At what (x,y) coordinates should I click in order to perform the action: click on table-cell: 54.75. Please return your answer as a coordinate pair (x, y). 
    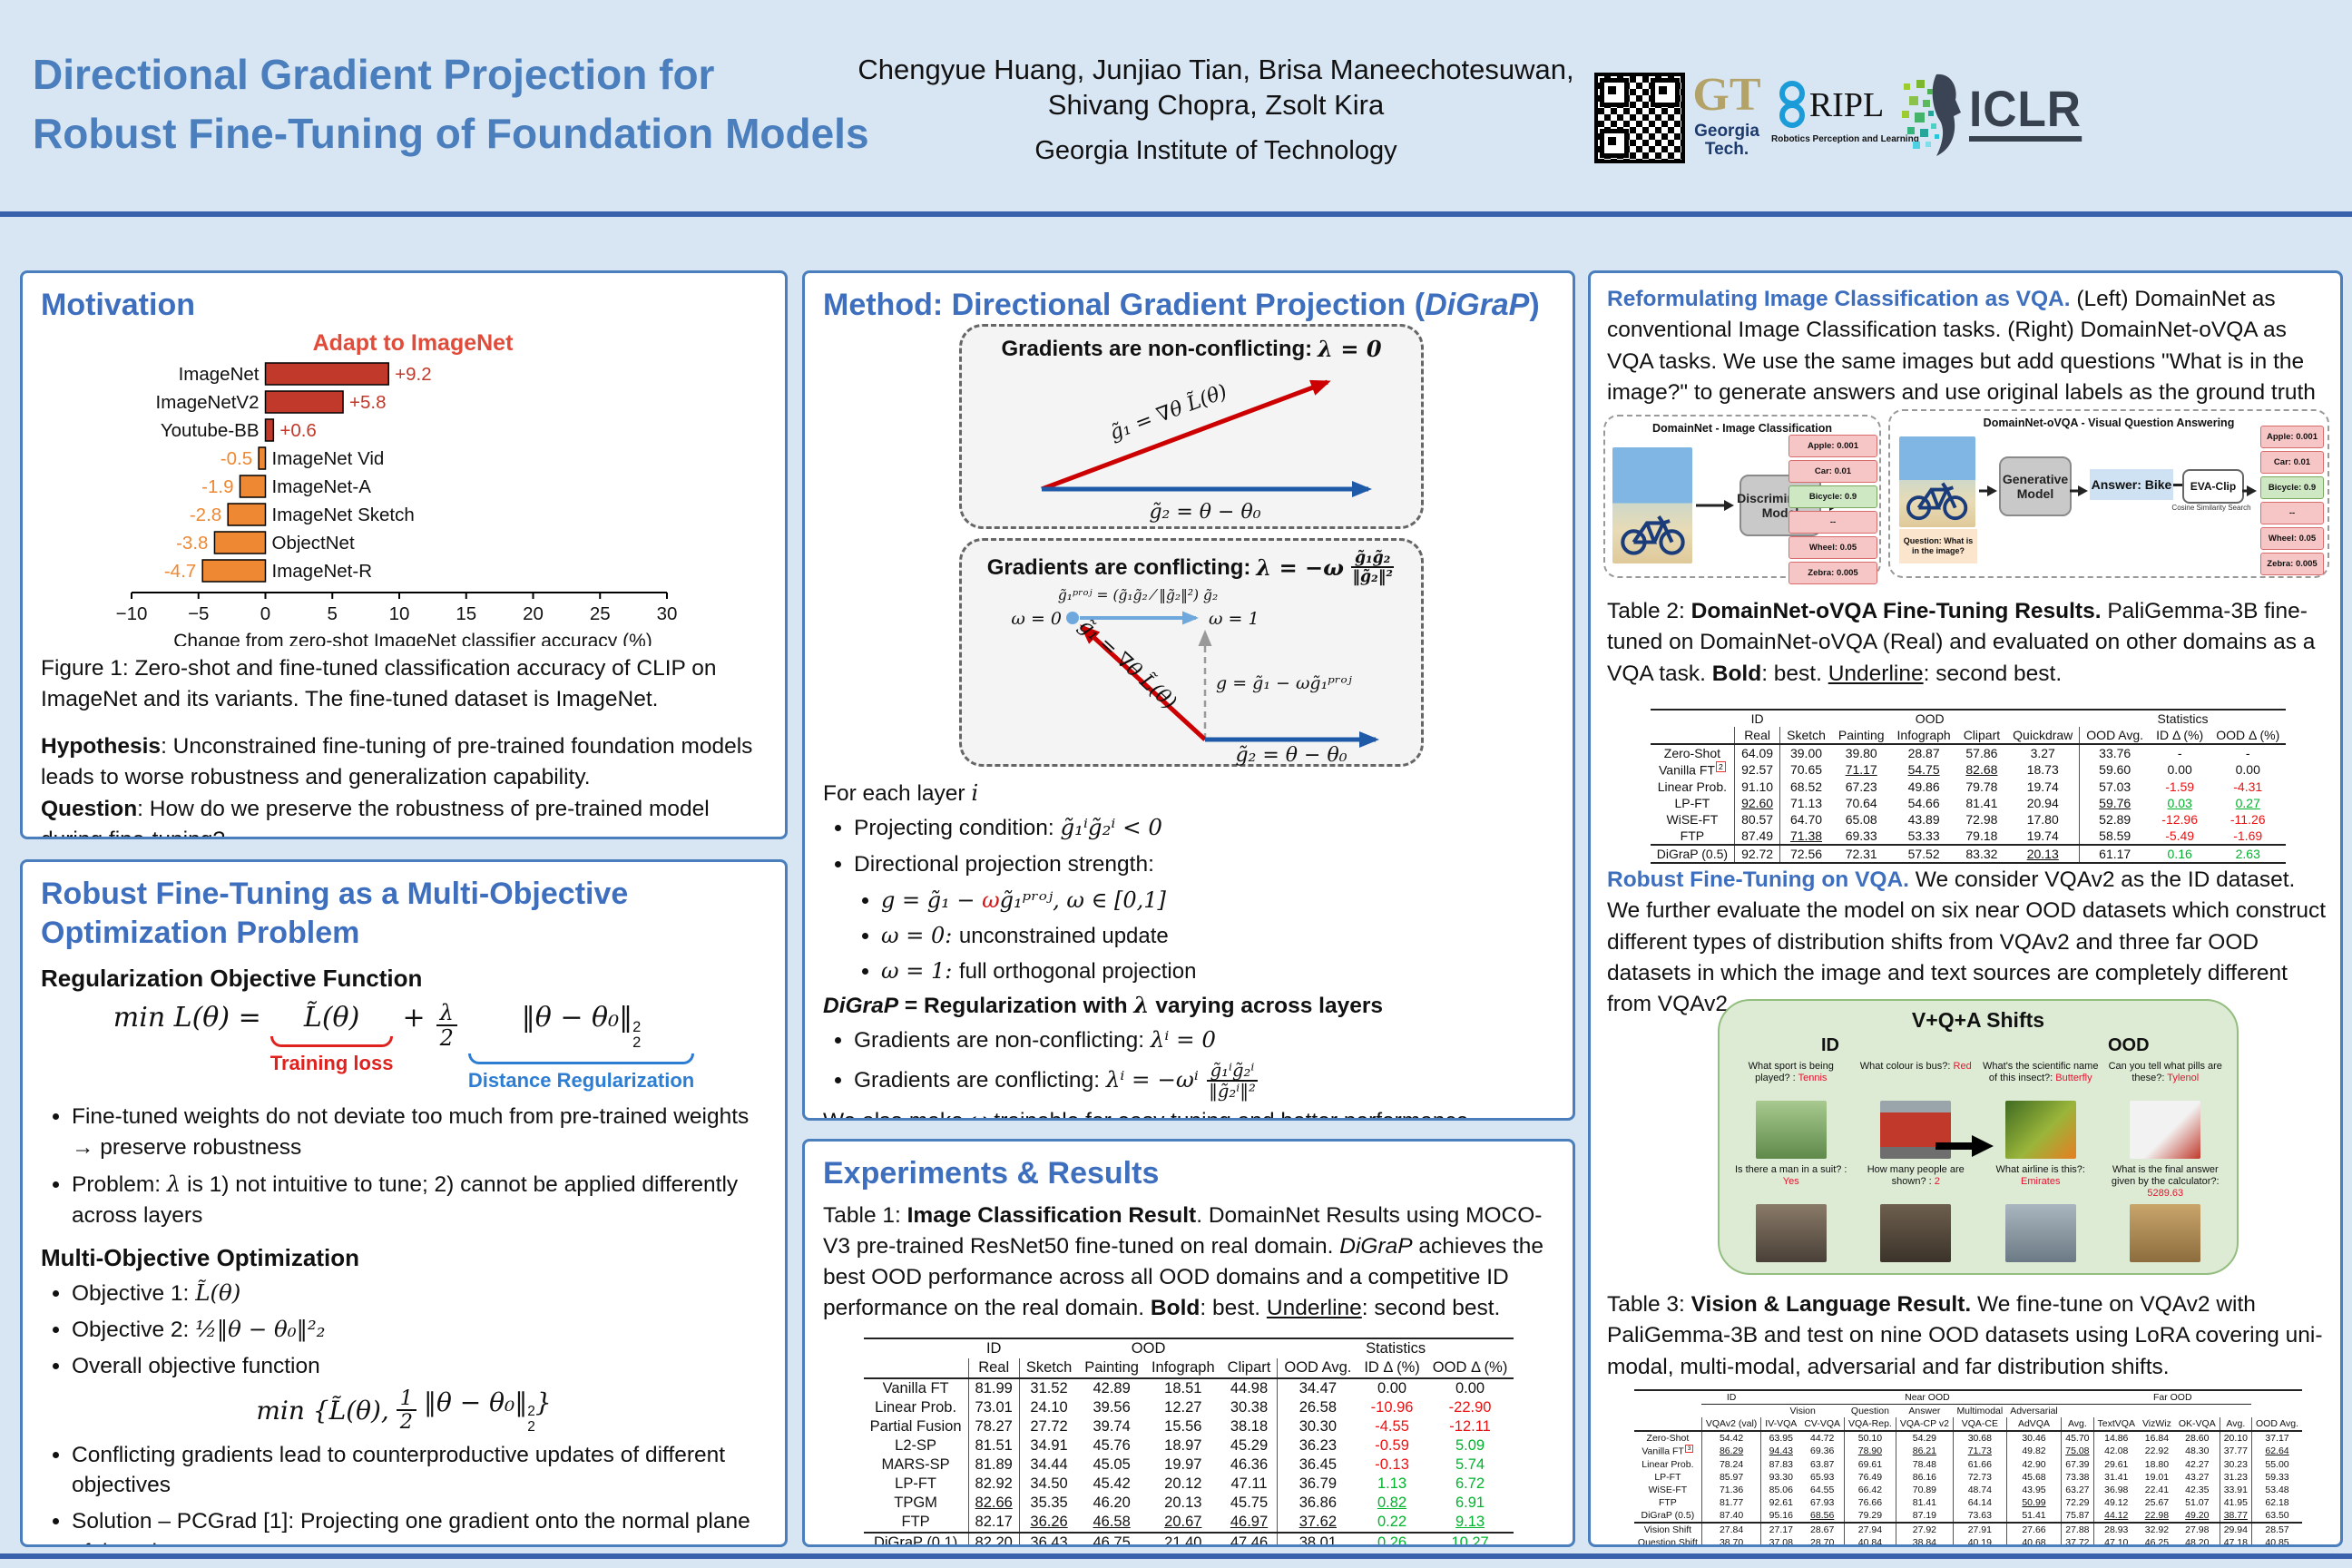
    Looking at the image, I should click on (1923, 770).